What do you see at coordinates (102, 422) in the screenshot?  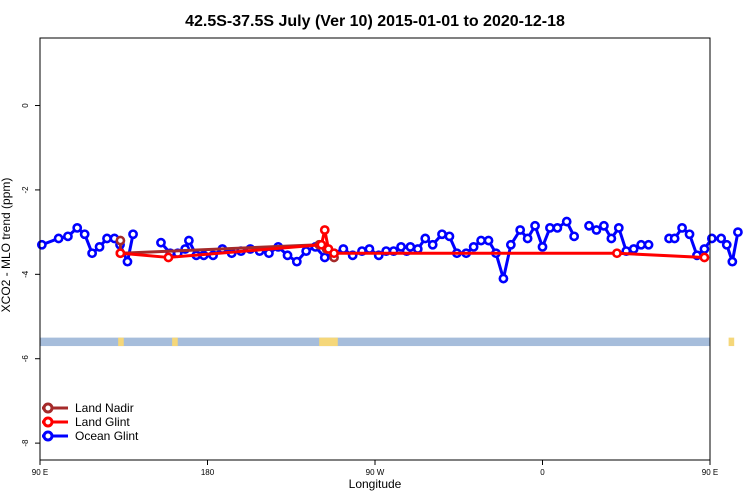 I see `legend-land-glint-label: Land Glint` at bounding box center [102, 422].